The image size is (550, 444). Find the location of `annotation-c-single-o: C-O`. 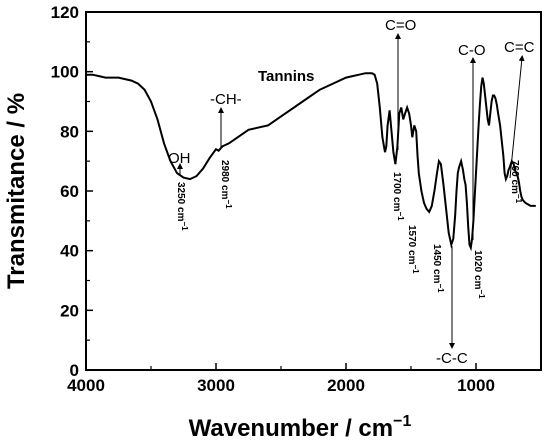

annotation-c-single-o: C-O is located at coordinates (472, 50).